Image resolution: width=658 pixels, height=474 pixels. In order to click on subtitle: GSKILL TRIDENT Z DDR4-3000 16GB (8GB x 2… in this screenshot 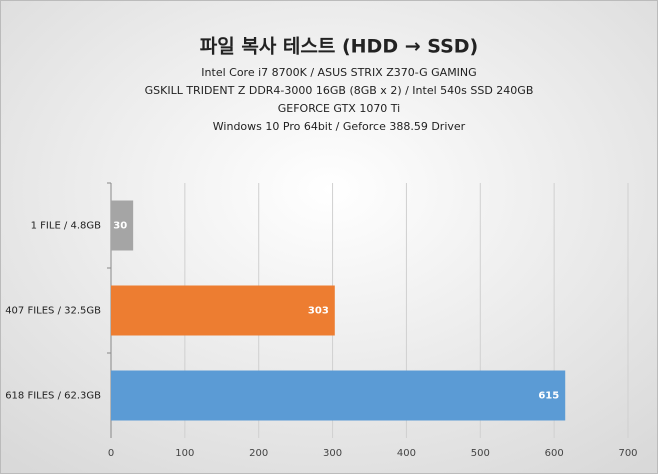, I will do `click(339, 90)`.